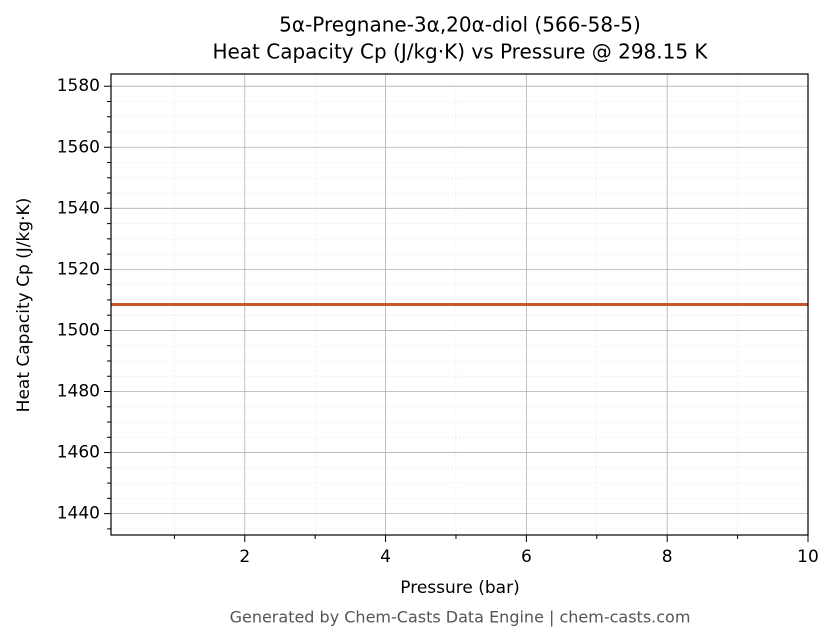  What do you see at coordinates (78, 147) in the screenshot?
I see `y-tick-label: 1560` at bounding box center [78, 147].